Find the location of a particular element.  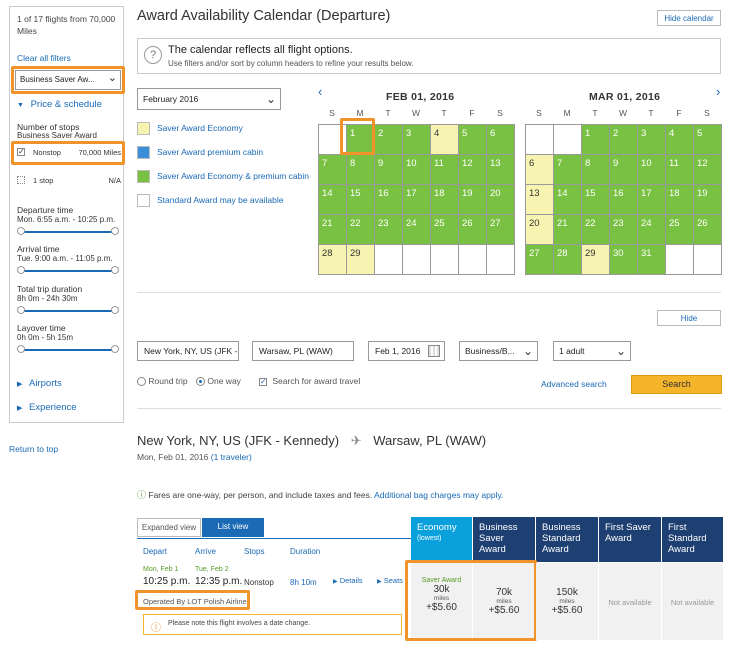

bag-charges-link: Additional bag charges may apply. is located at coordinates (439, 495).